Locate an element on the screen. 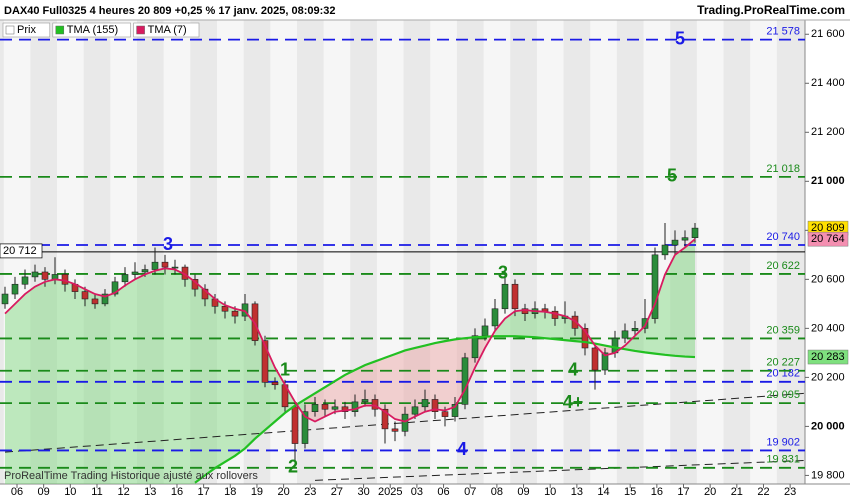  legend-label: Prix is located at coordinates (26, 30).